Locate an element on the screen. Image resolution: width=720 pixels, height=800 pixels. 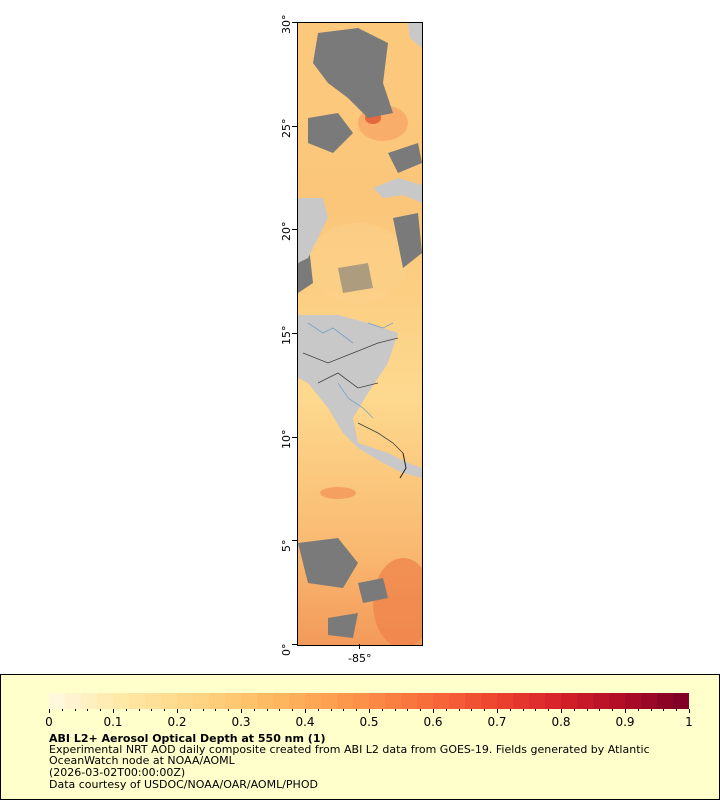
colorbar is located at coordinates (369, 701).